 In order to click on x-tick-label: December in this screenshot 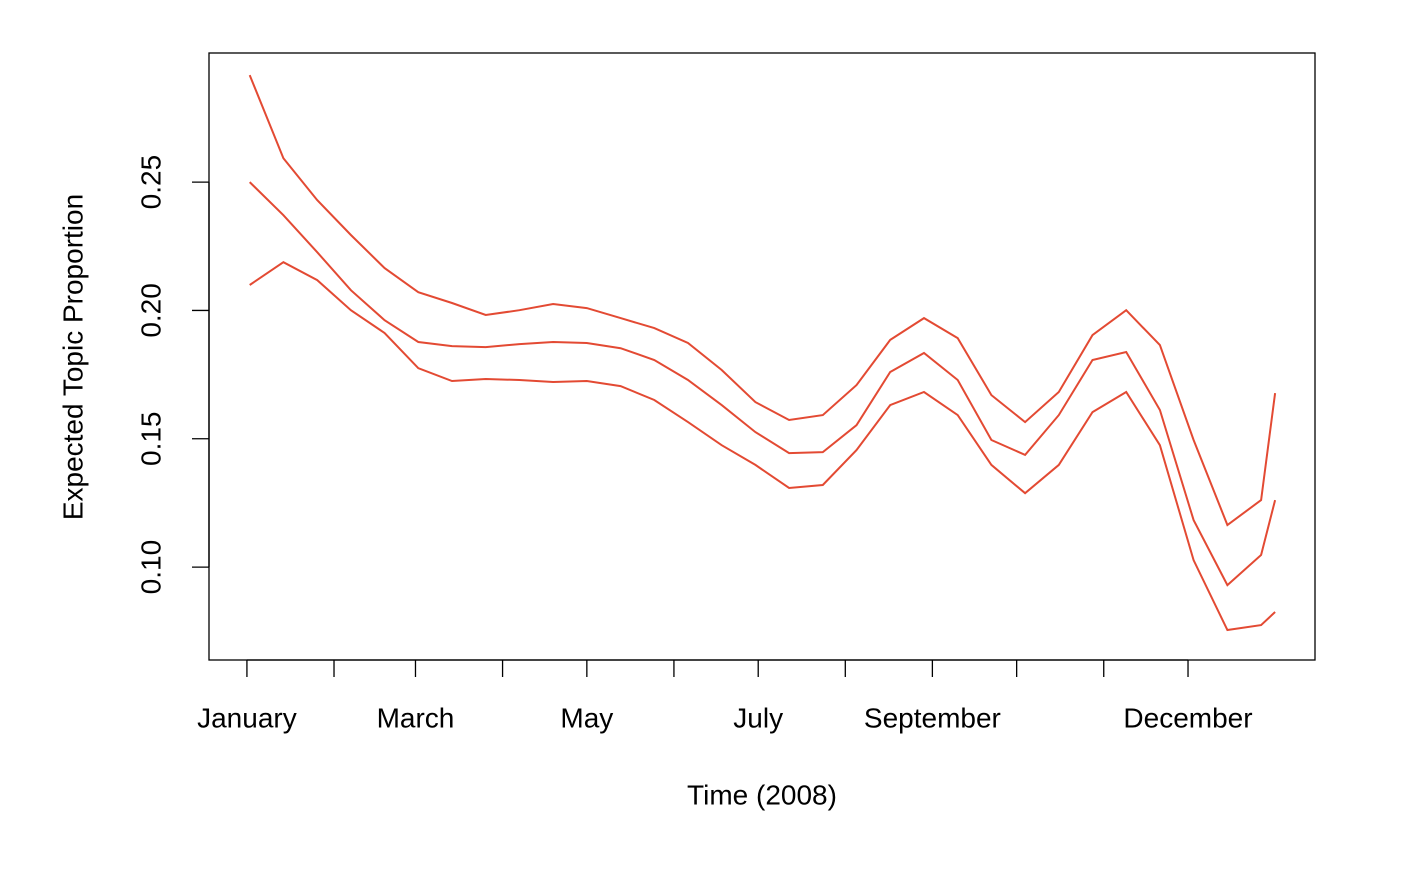, I will do `click(1187, 717)`.